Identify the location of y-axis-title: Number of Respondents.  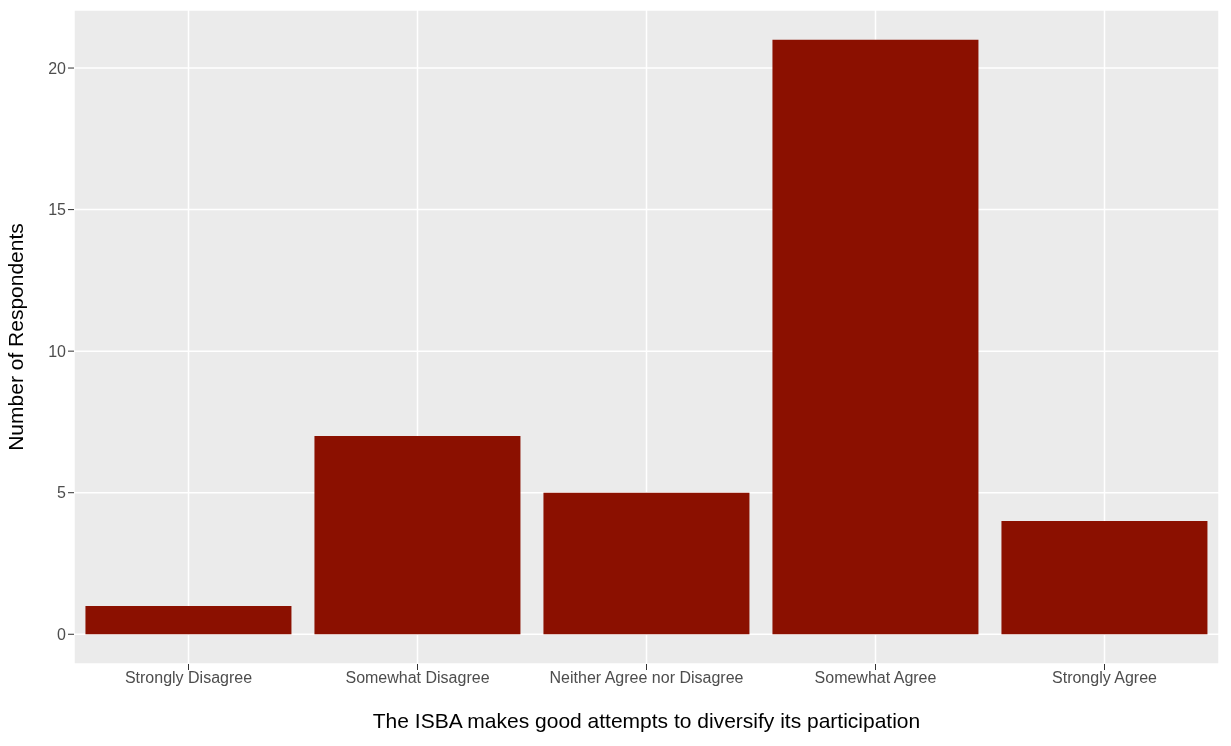
(16, 337).